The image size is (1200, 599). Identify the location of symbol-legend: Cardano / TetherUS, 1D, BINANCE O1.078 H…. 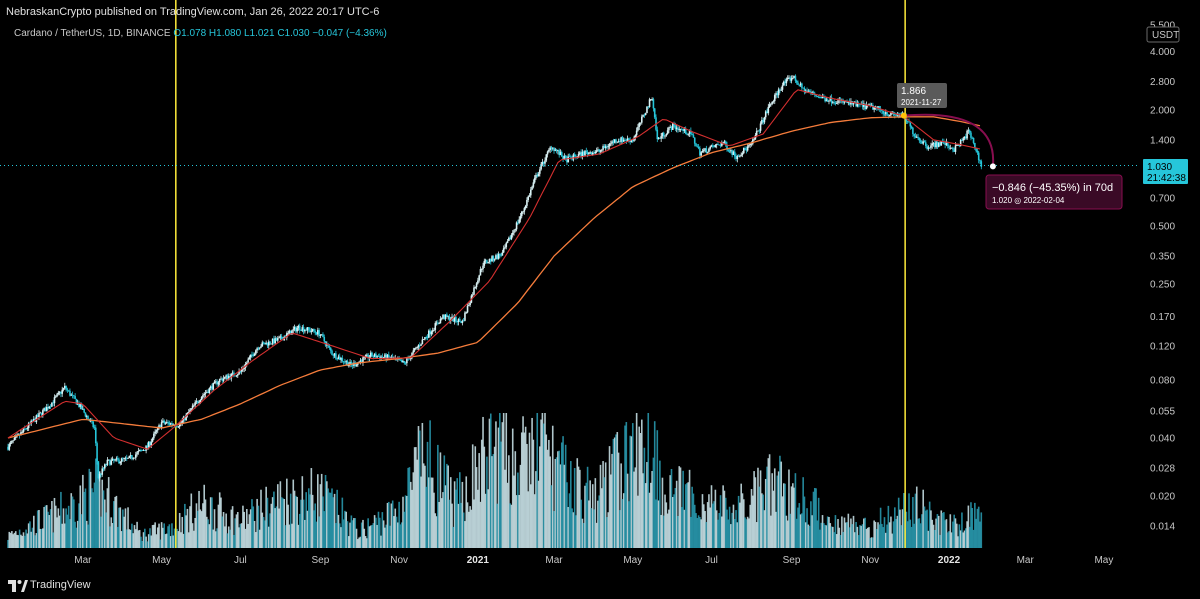
(200, 33).